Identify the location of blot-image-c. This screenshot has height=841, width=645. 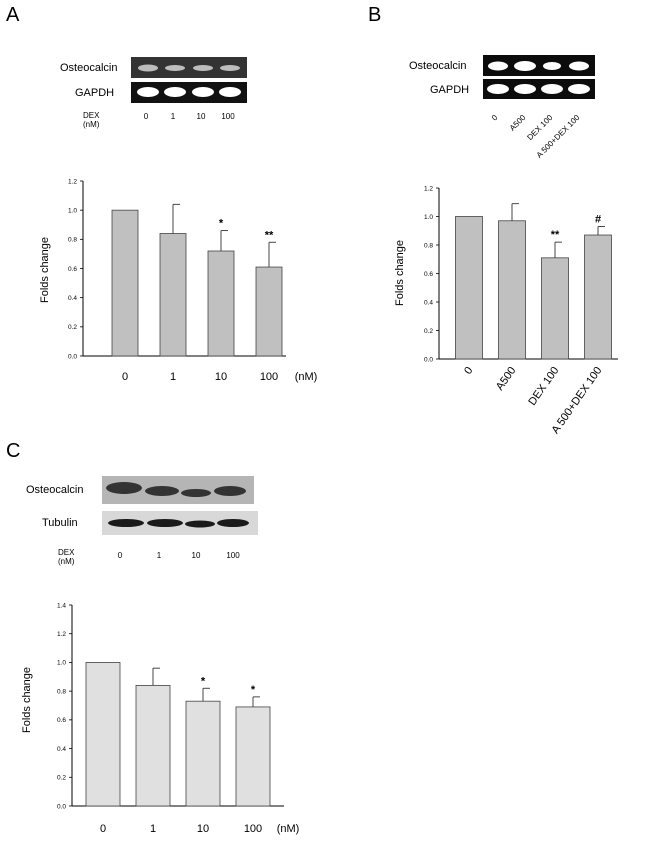
(180, 505).